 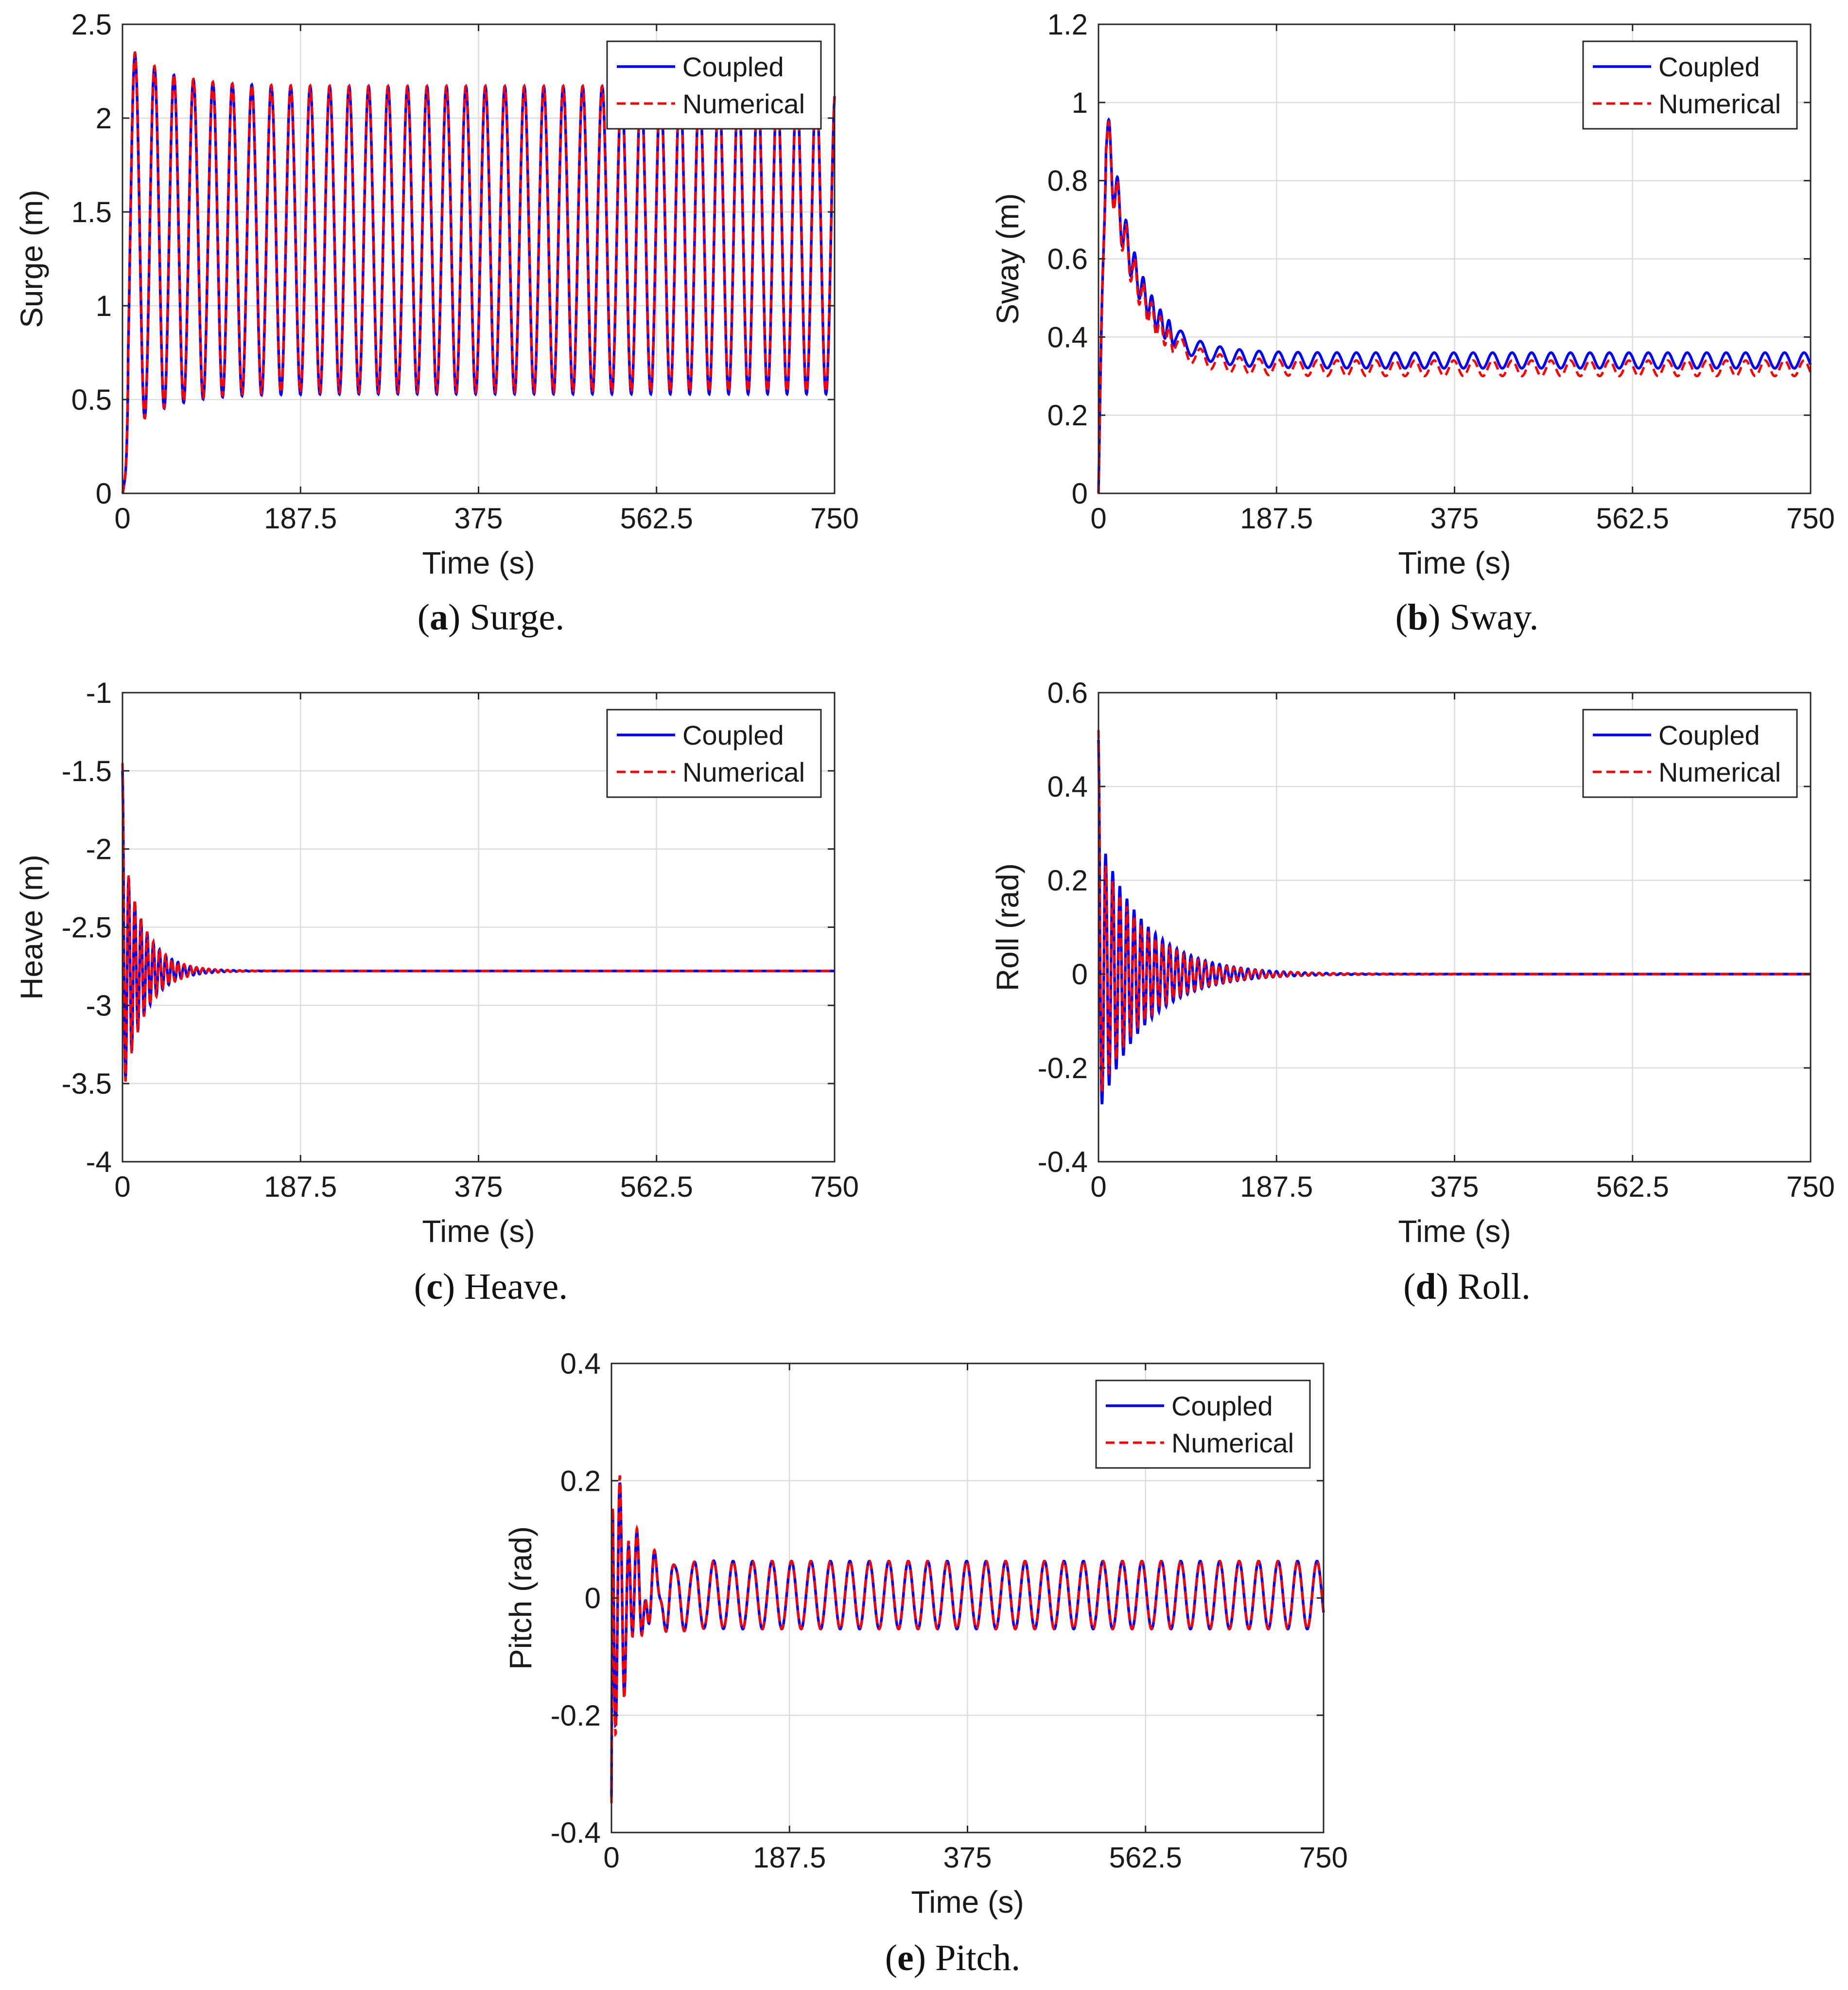 I want to click on y-tick-label: -1.5, so click(x=87, y=771).